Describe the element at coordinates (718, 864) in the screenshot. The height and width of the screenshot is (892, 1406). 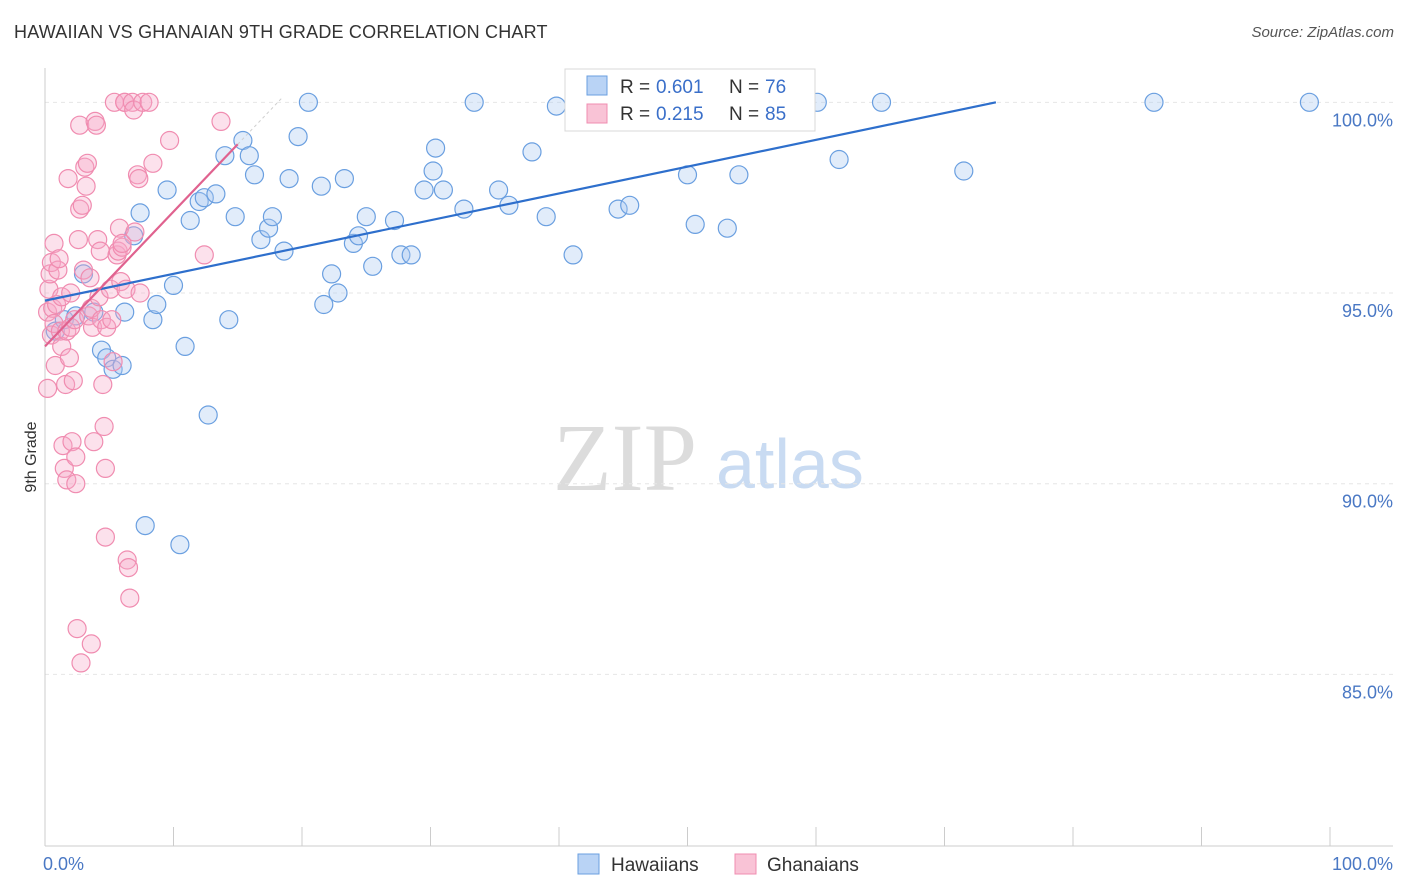
I see `series-legend: Hawaiians Ghanaians` at that location.